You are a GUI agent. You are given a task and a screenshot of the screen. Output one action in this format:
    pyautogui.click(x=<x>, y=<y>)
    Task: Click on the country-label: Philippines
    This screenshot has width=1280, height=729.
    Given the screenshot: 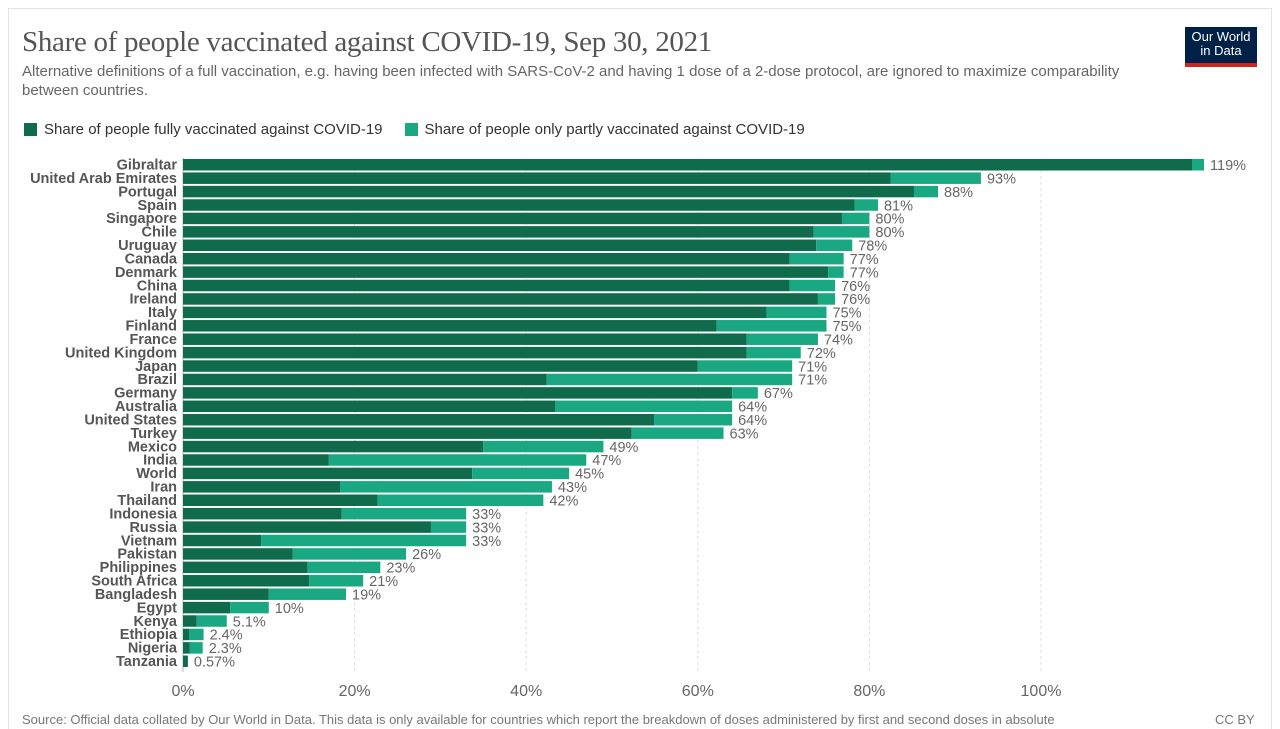 What is the action you would take?
    pyautogui.click(x=138, y=568)
    